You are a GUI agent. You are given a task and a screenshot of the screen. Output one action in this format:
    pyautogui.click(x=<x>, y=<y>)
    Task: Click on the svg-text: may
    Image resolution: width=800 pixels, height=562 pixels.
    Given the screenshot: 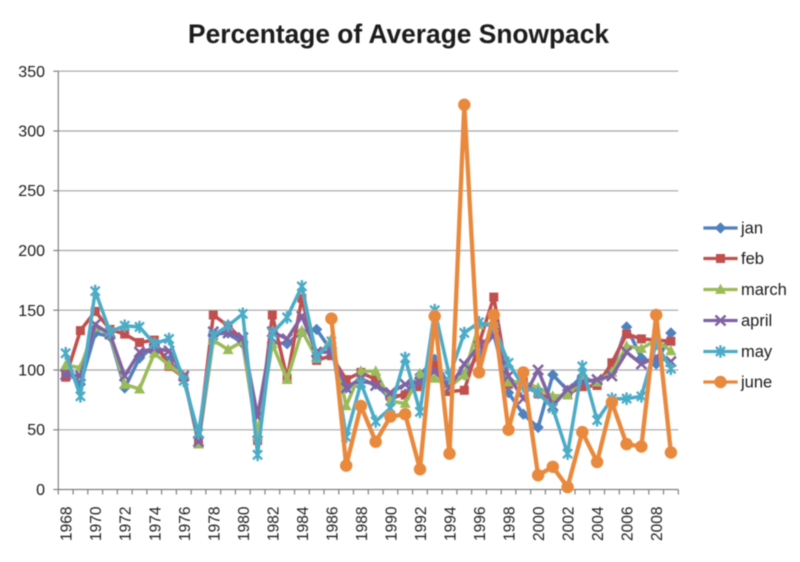 What is the action you would take?
    pyautogui.click(x=757, y=352)
    